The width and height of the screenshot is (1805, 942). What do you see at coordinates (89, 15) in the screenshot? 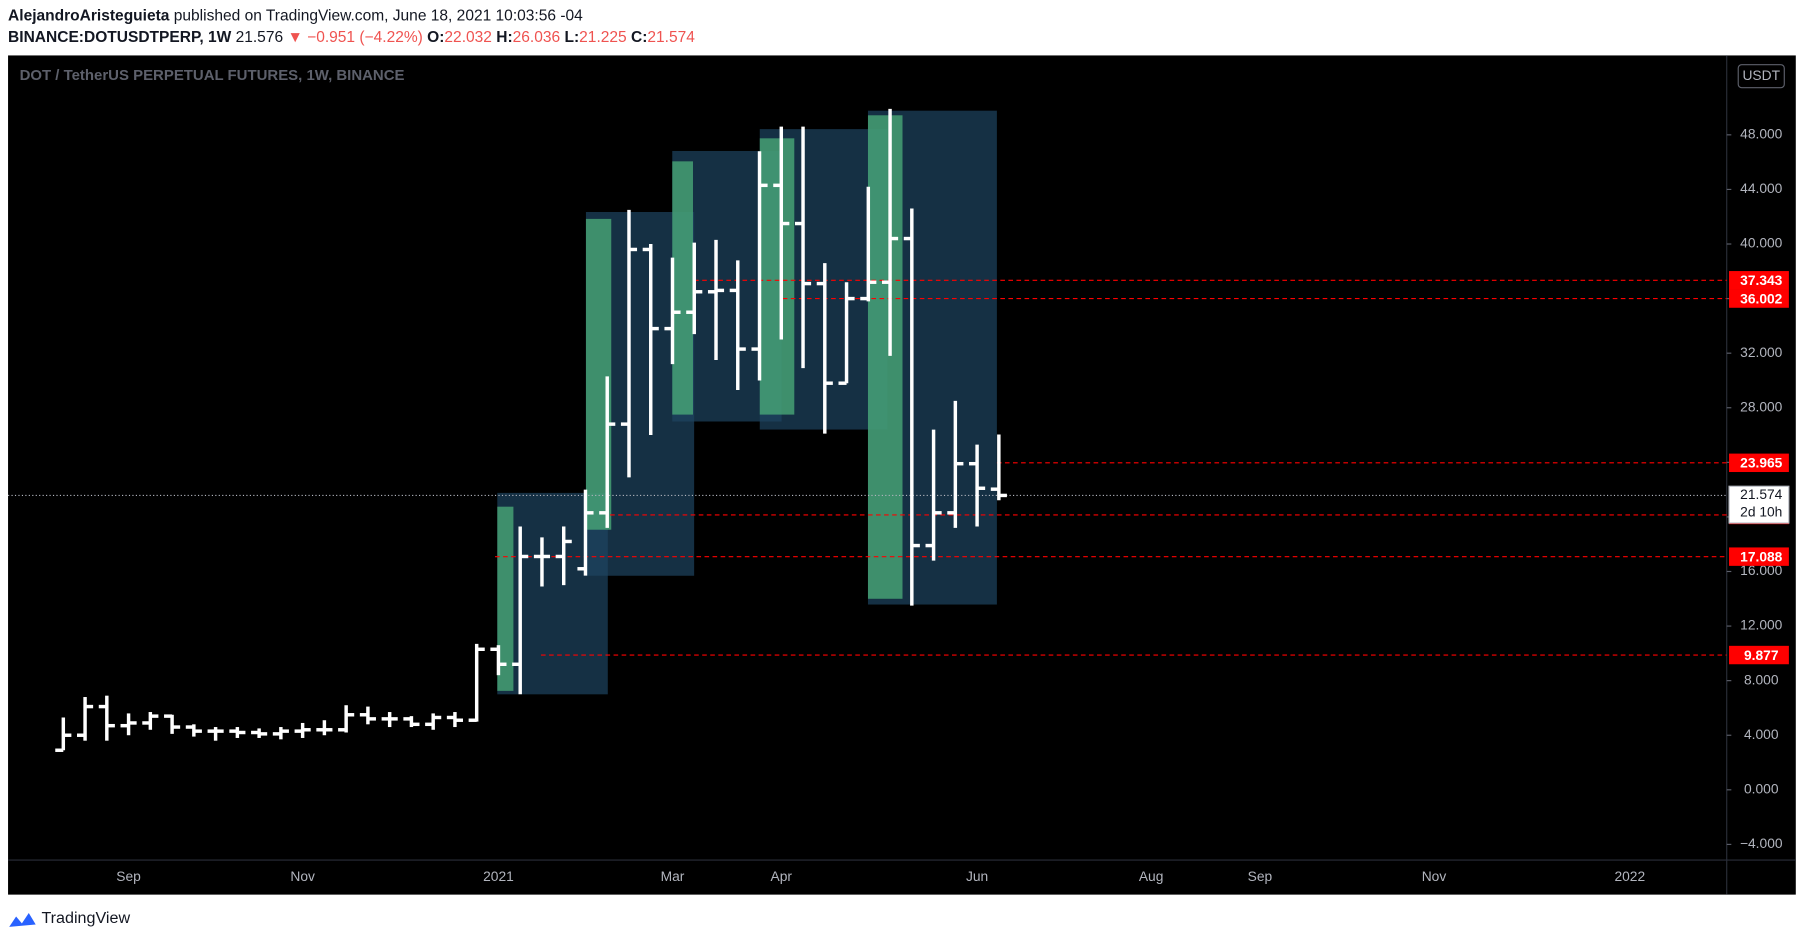
I see `author: AlejandroAristeguieta` at bounding box center [89, 15].